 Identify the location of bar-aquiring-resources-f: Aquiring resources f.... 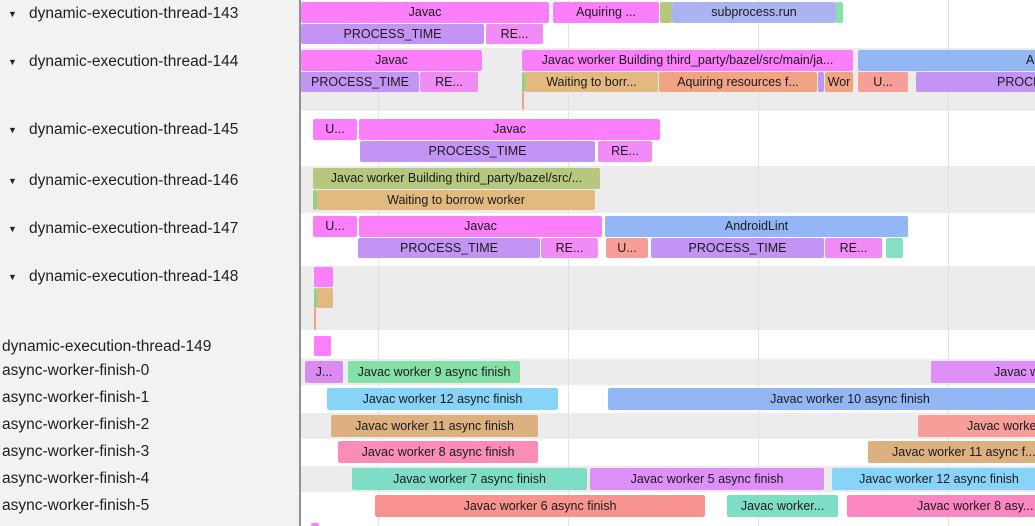
(738, 82).